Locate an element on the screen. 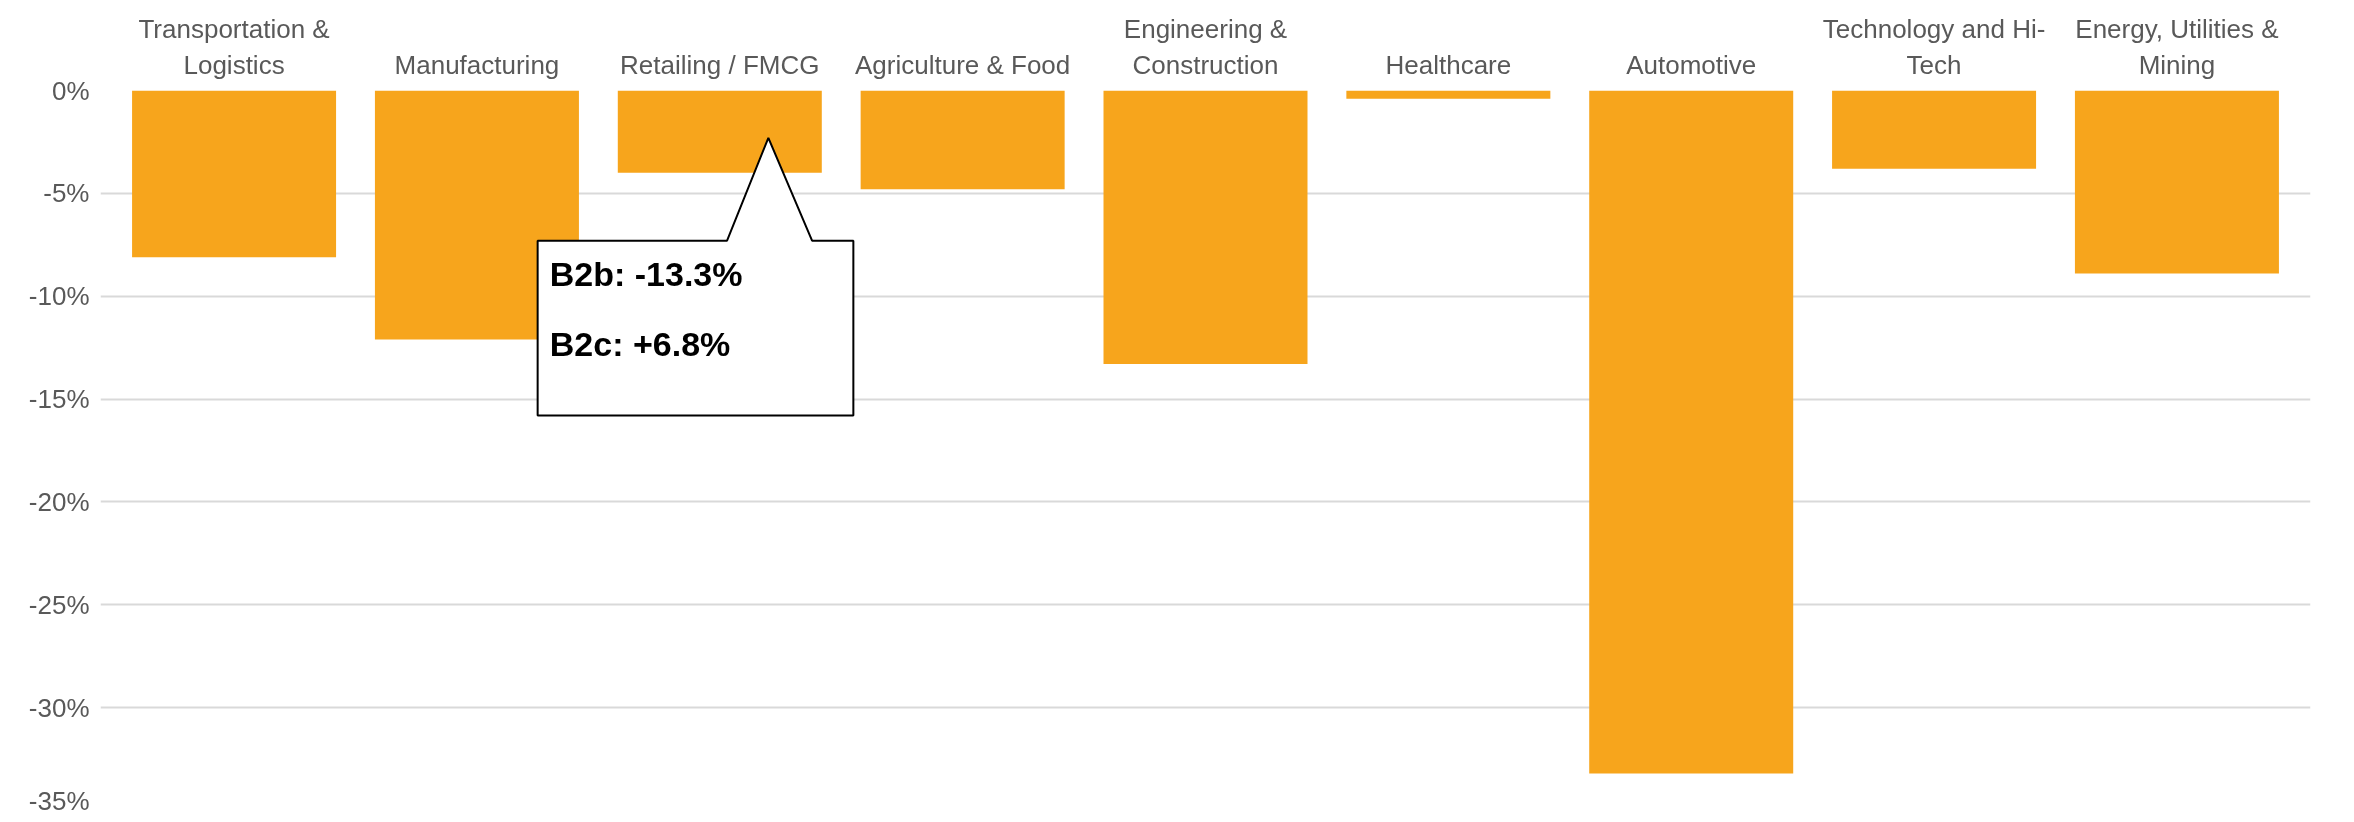 The height and width of the screenshot is (822, 2354). x-tick-label: Retailing / FMCG is located at coordinates (720, 64).